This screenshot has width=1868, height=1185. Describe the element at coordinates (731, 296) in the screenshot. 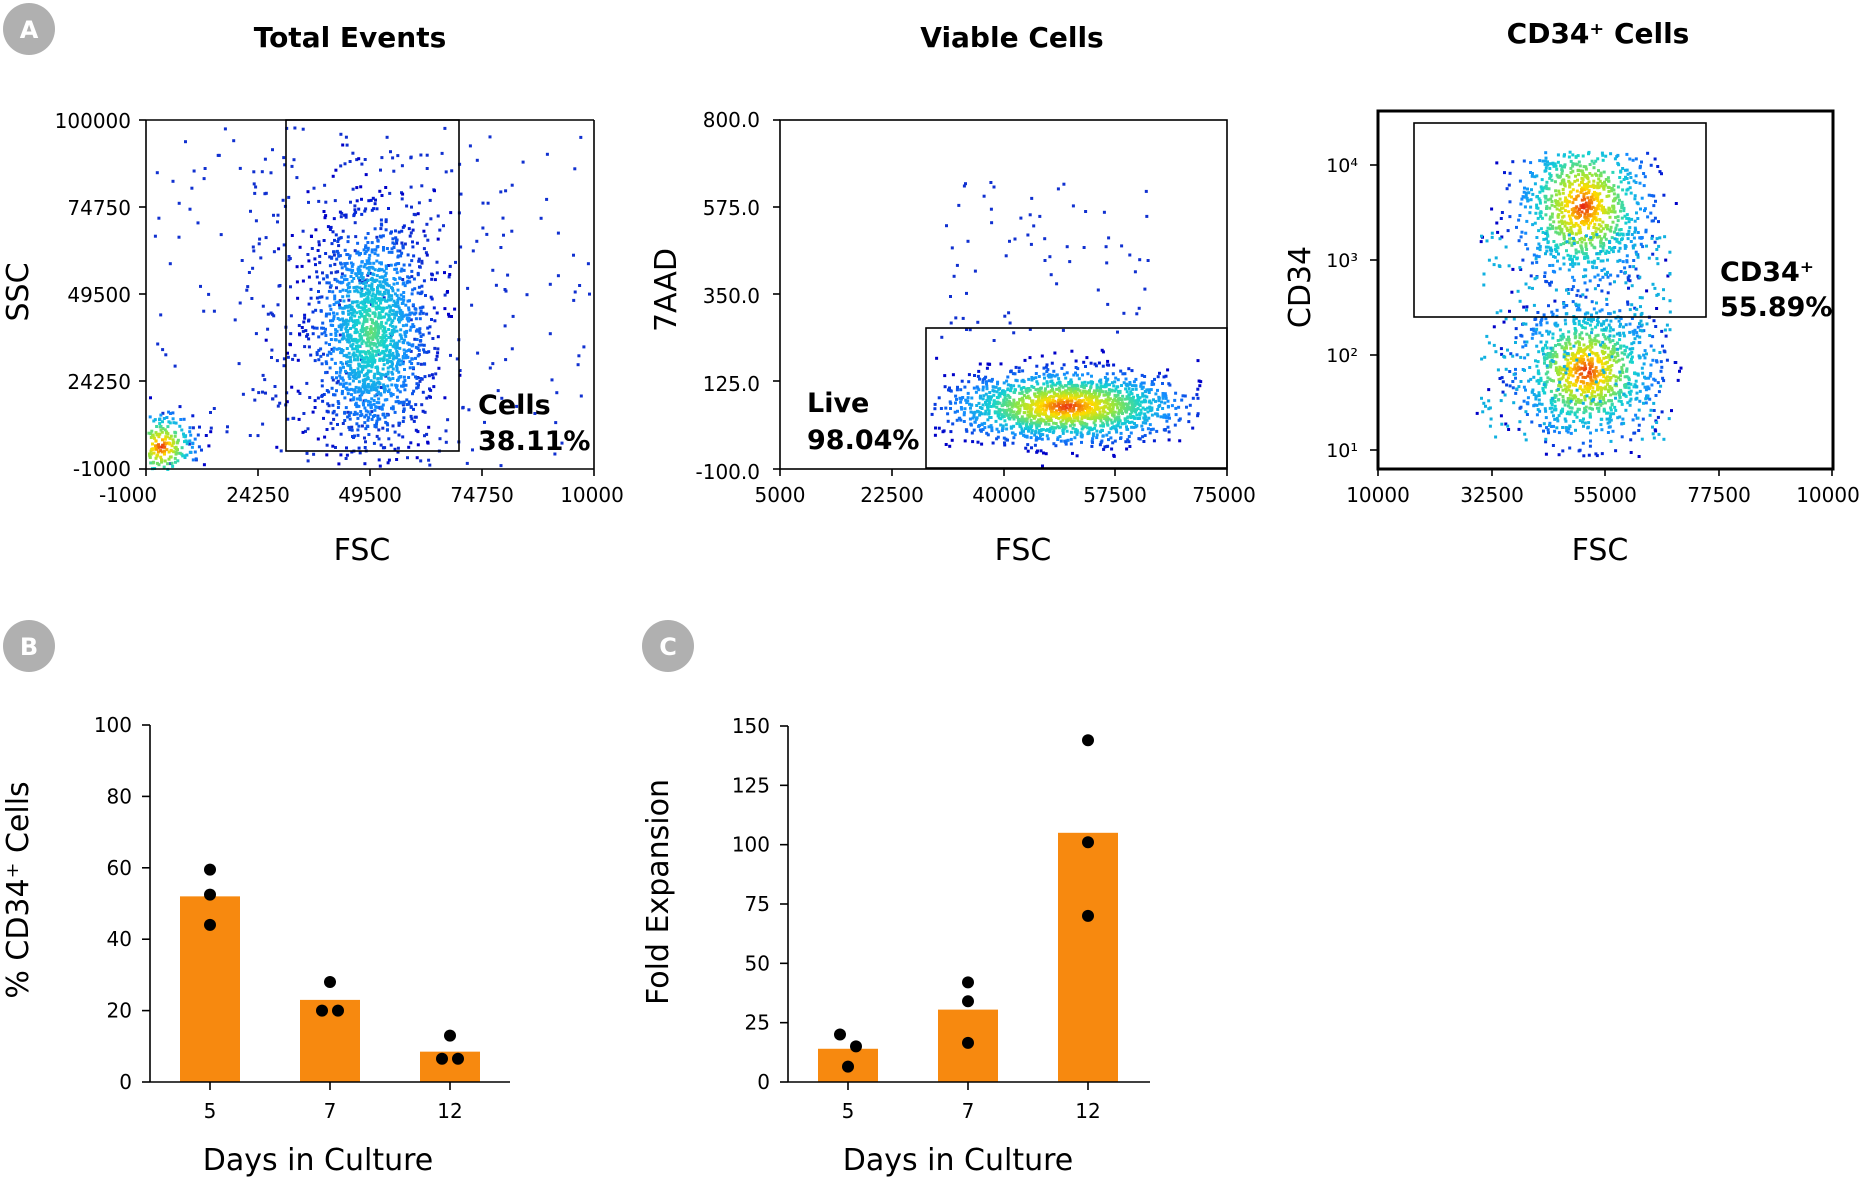

I see `y-tick-label: 350.0` at that location.